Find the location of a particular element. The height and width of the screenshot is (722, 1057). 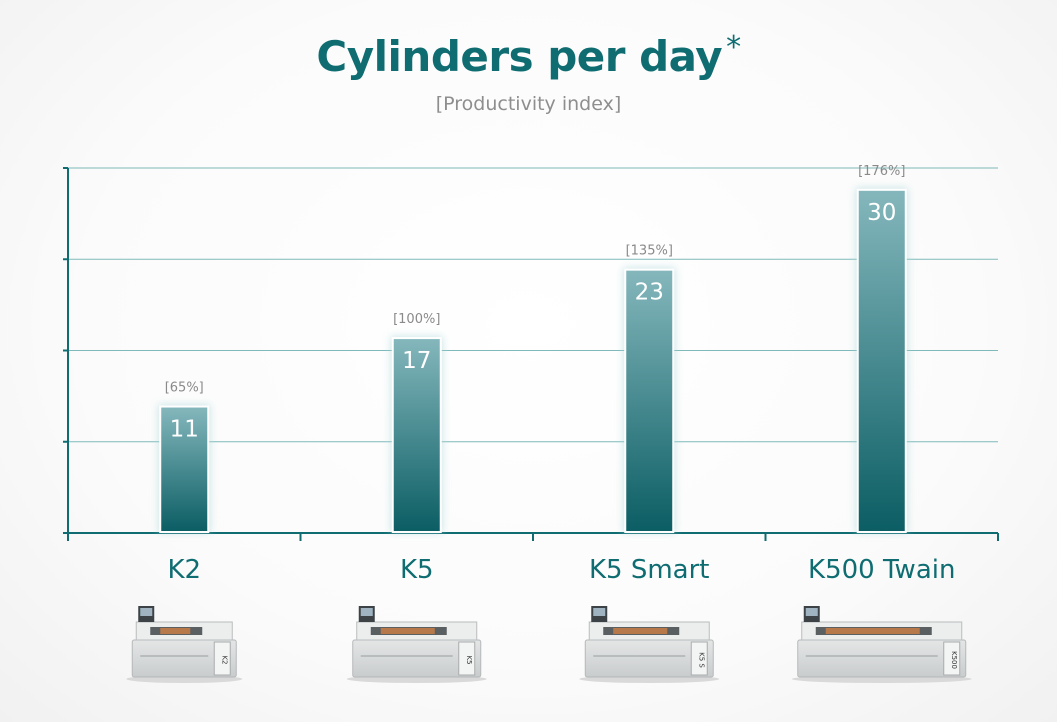

bar-value-label: 11 is located at coordinates (184, 430).